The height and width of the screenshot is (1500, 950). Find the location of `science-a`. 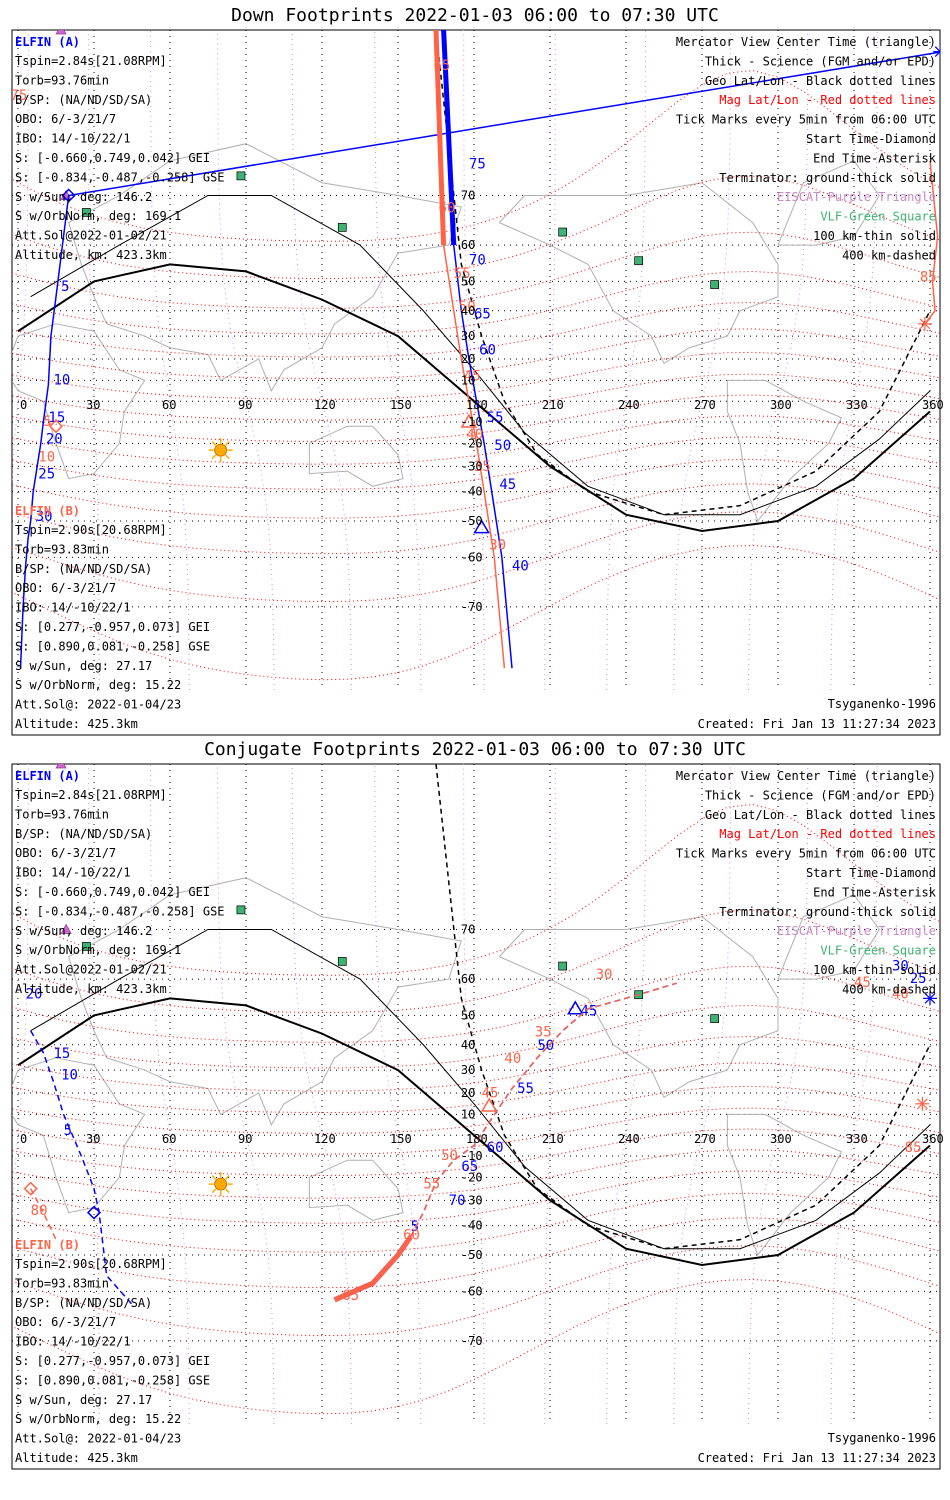

science-a is located at coordinates (449, 138).